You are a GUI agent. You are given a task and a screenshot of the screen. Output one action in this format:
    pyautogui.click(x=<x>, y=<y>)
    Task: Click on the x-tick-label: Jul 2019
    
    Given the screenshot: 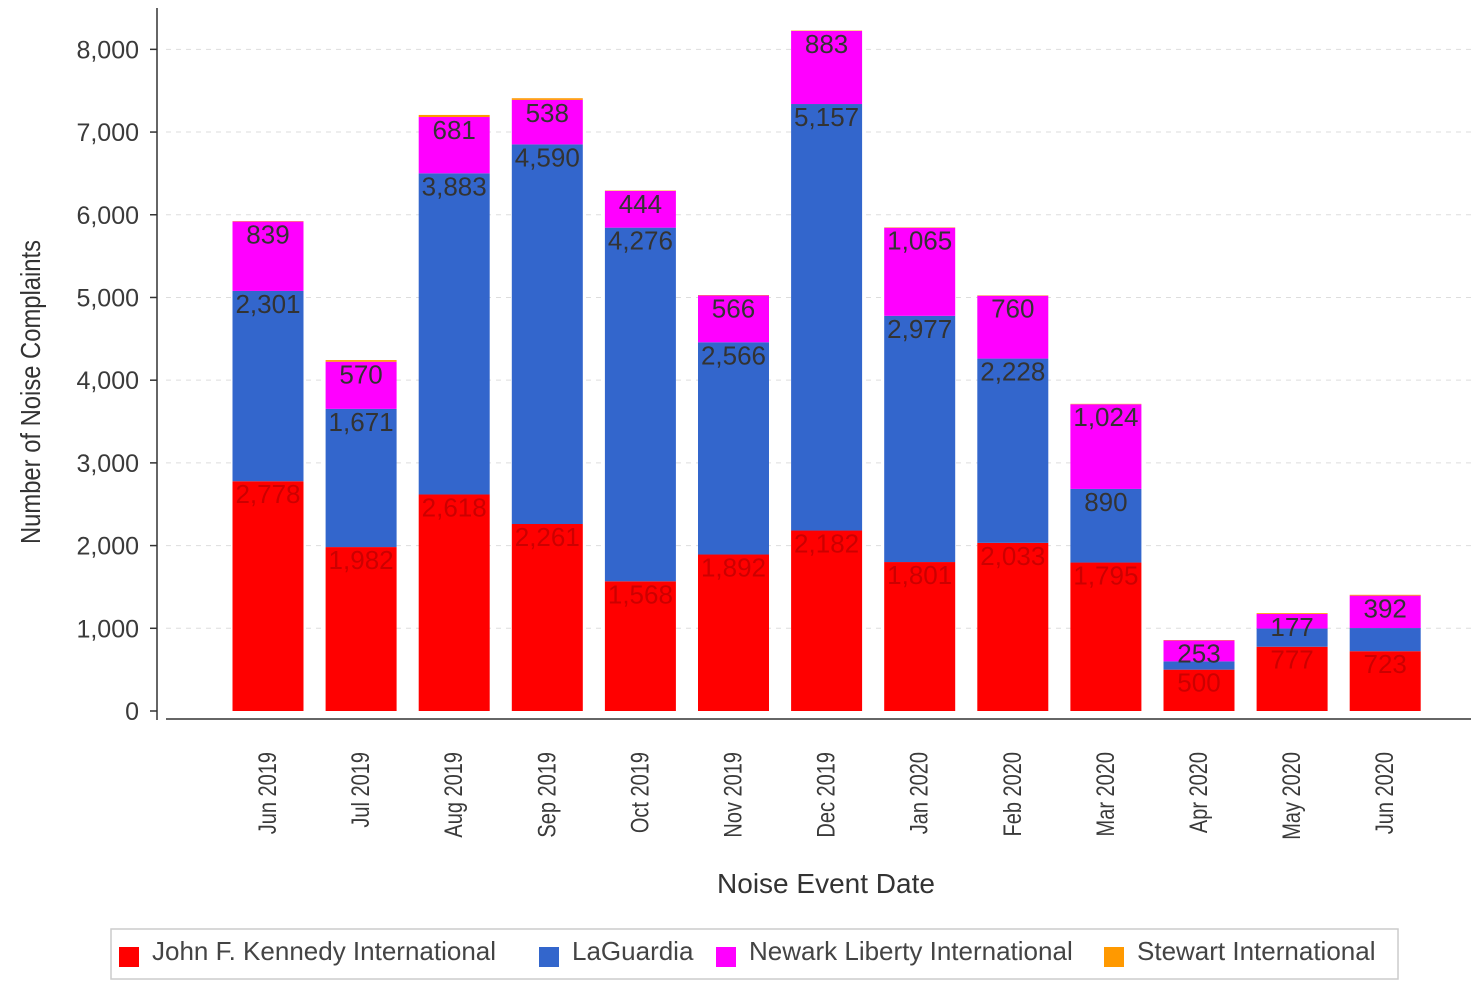 What is the action you would take?
    pyautogui.click(x=361, y=790)
    